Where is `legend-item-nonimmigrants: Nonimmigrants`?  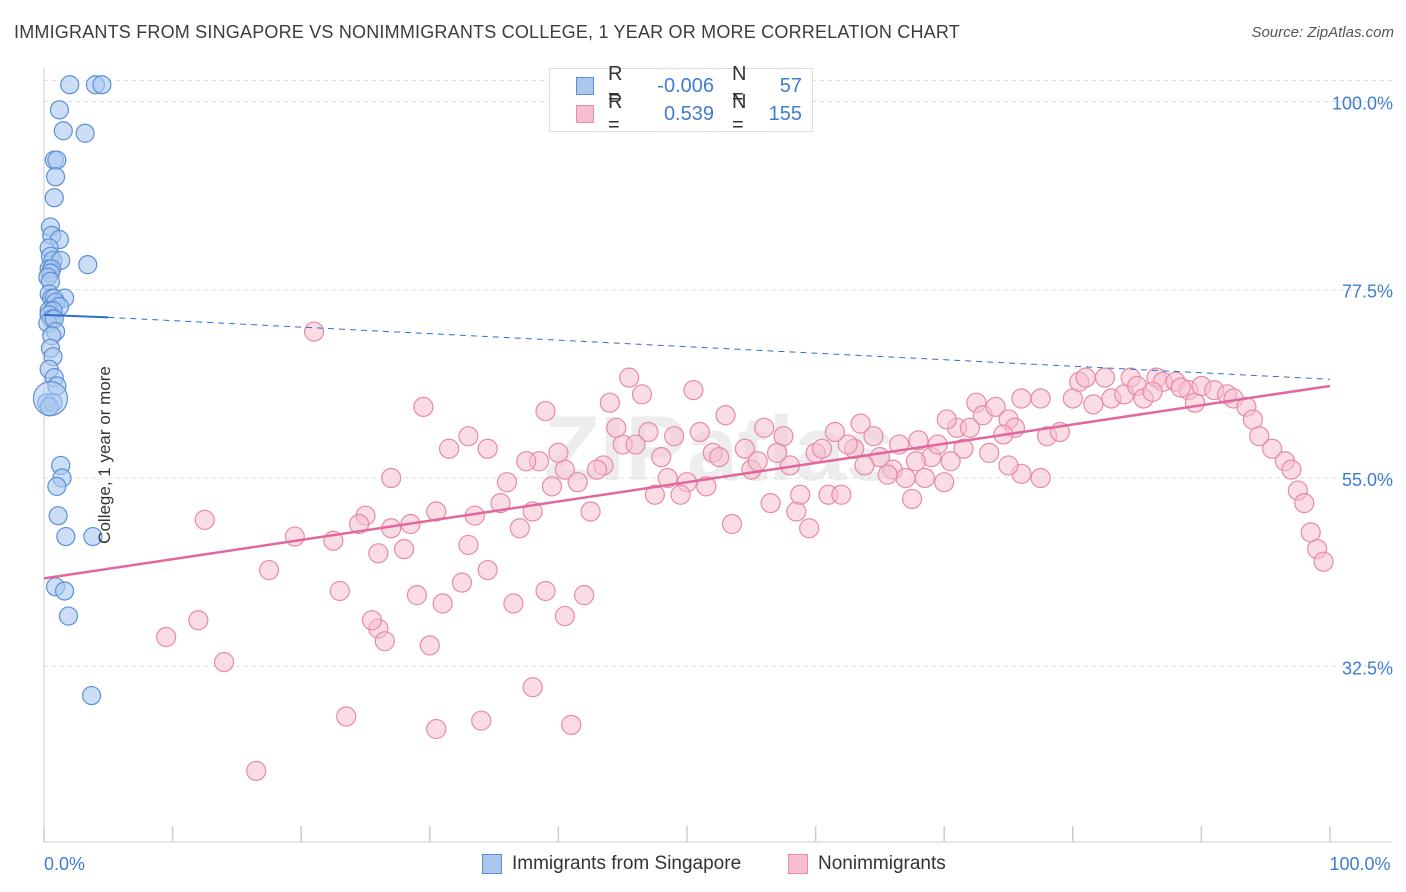 legend-item-nonimmigrants: Nonimmigrants is located at coordinates (867, 864).